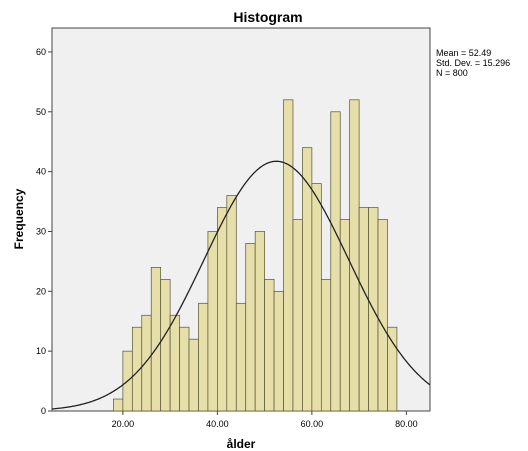 The height and width of the screenshot is (451, 528). I want to click on stats-std-dev: Std. Dev. = 15.296, so click(473, 63).